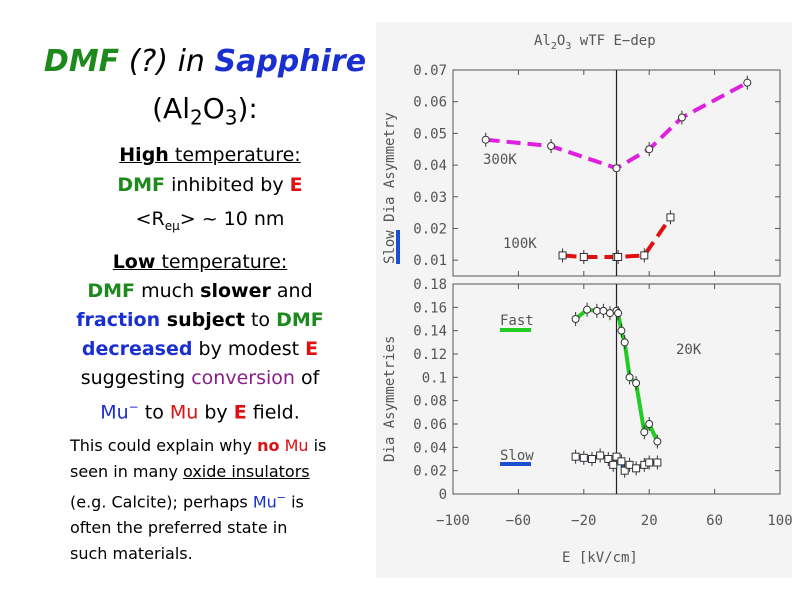 This screenshot has width=800, height=600. I want to click on much-text: much, so click(168, 291).